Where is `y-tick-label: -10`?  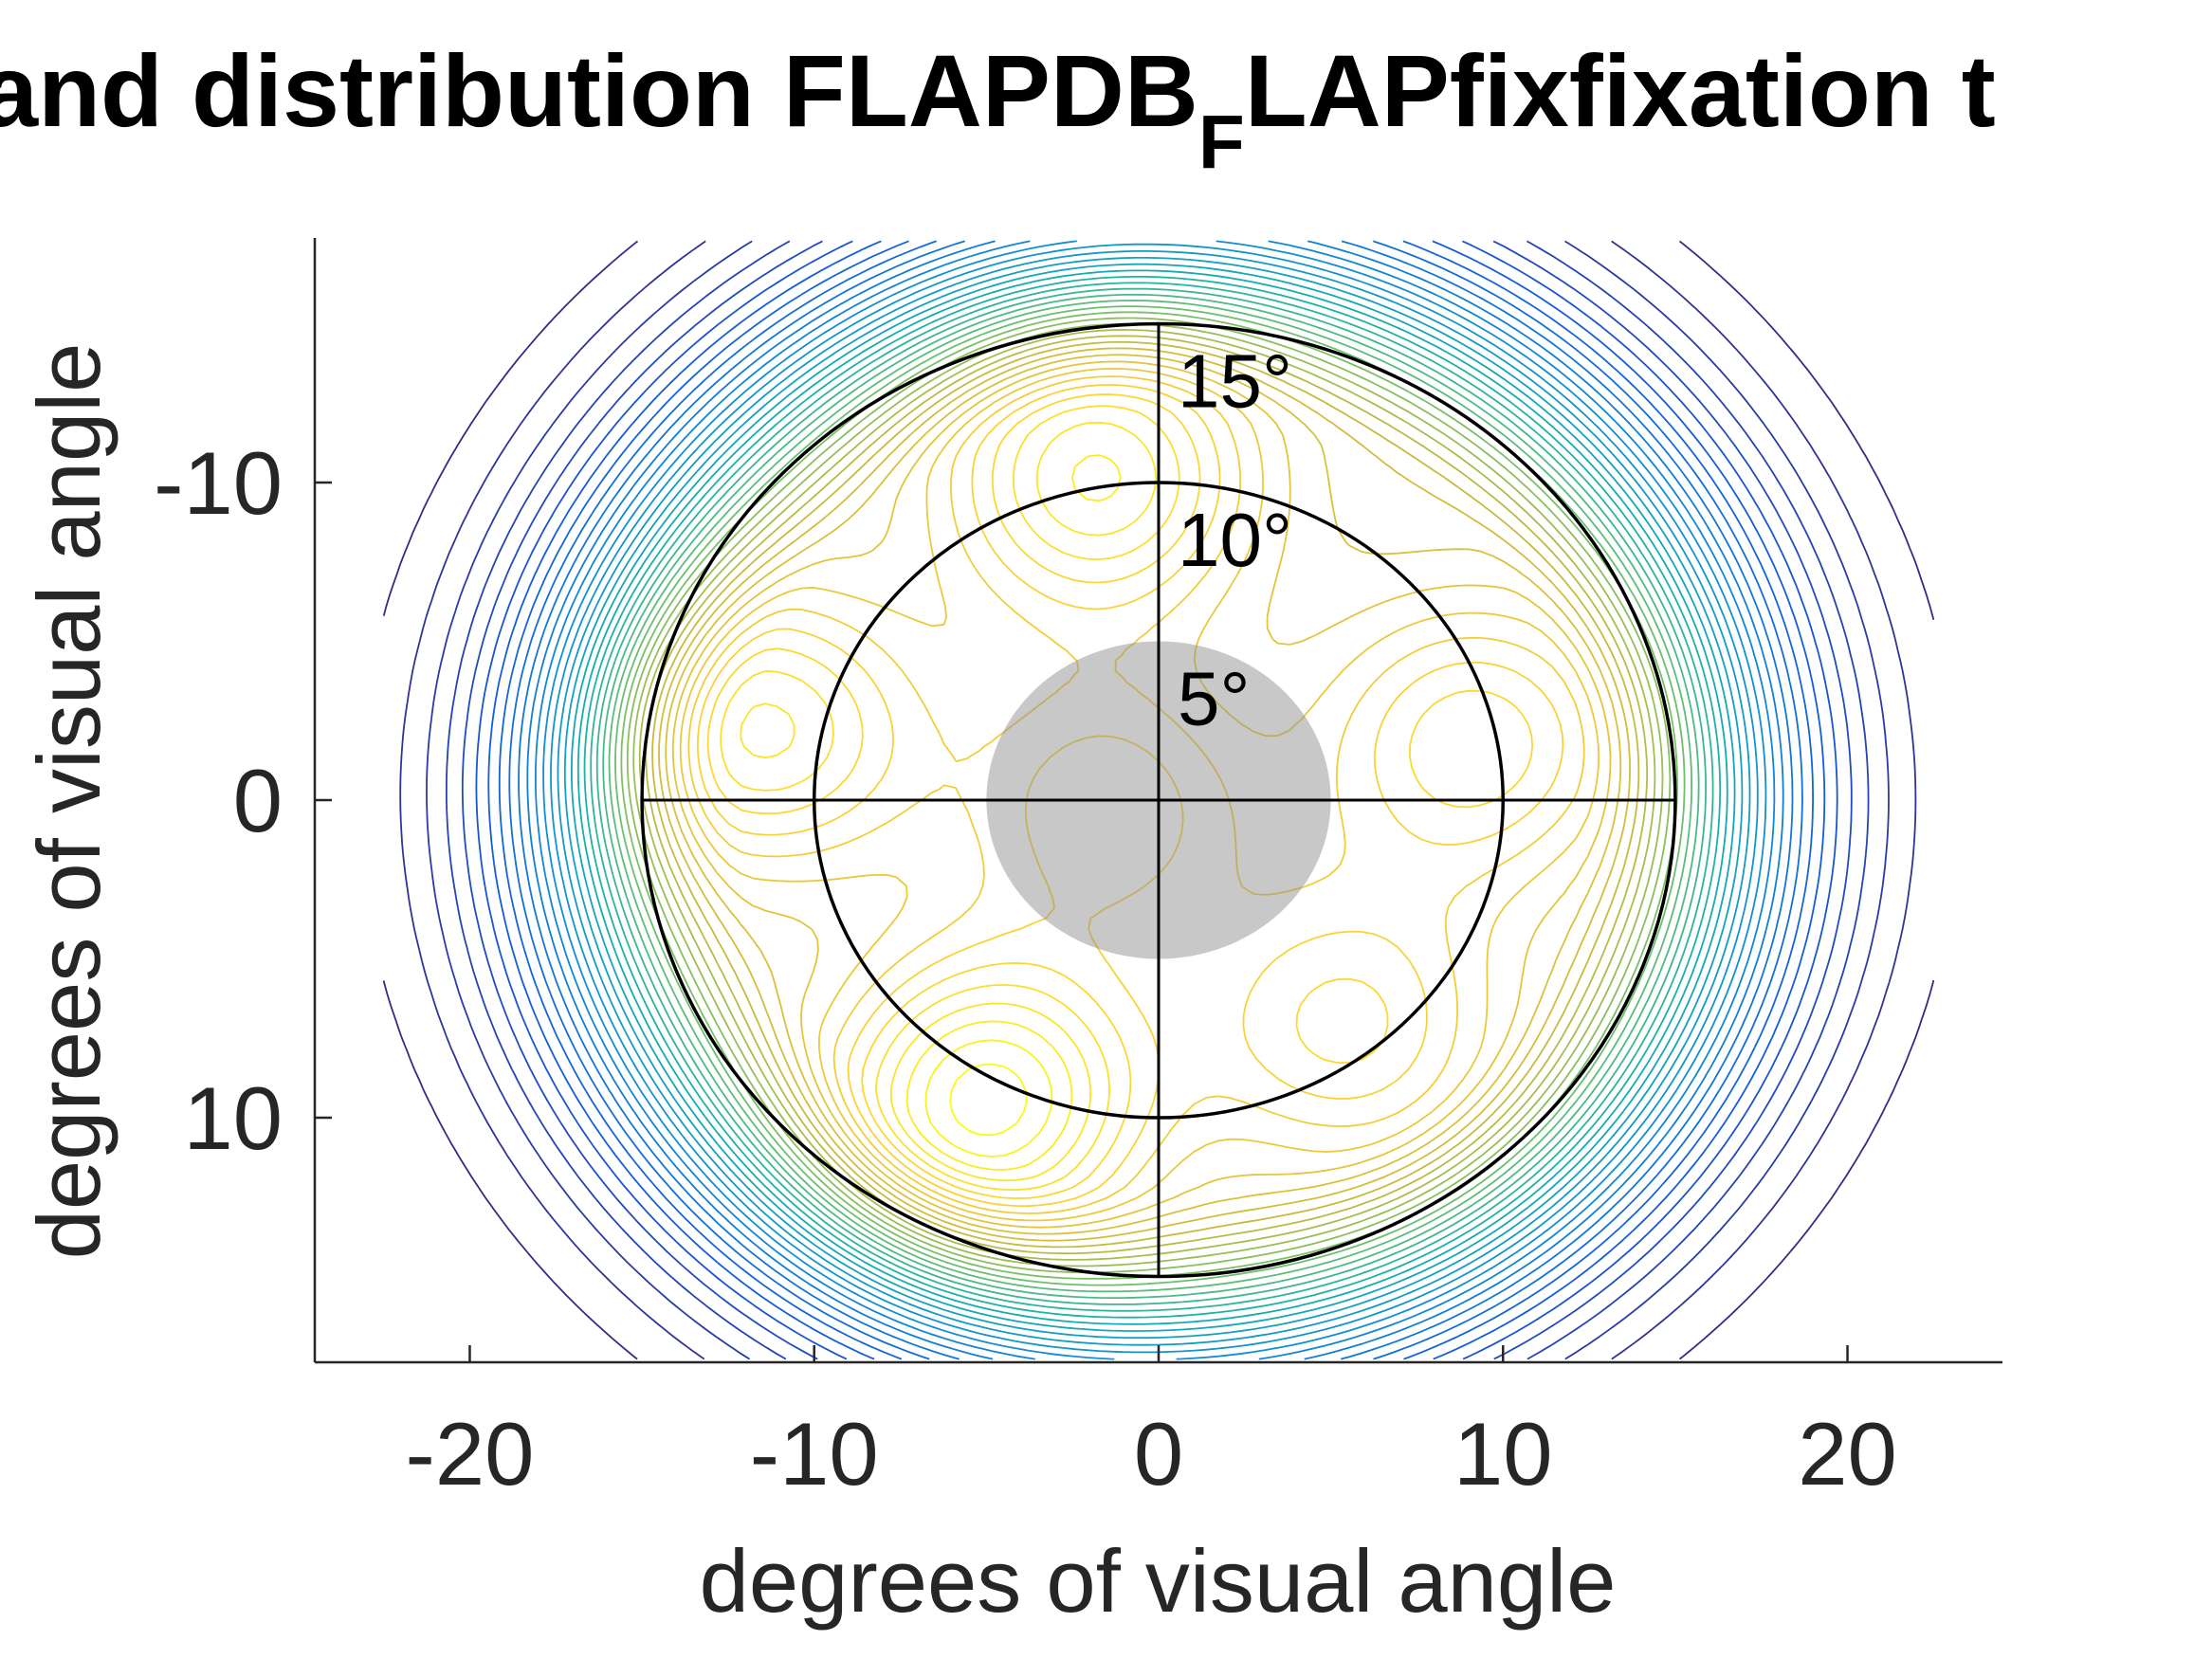
y-tick-label: -10 is located at coordinates (218, 483).